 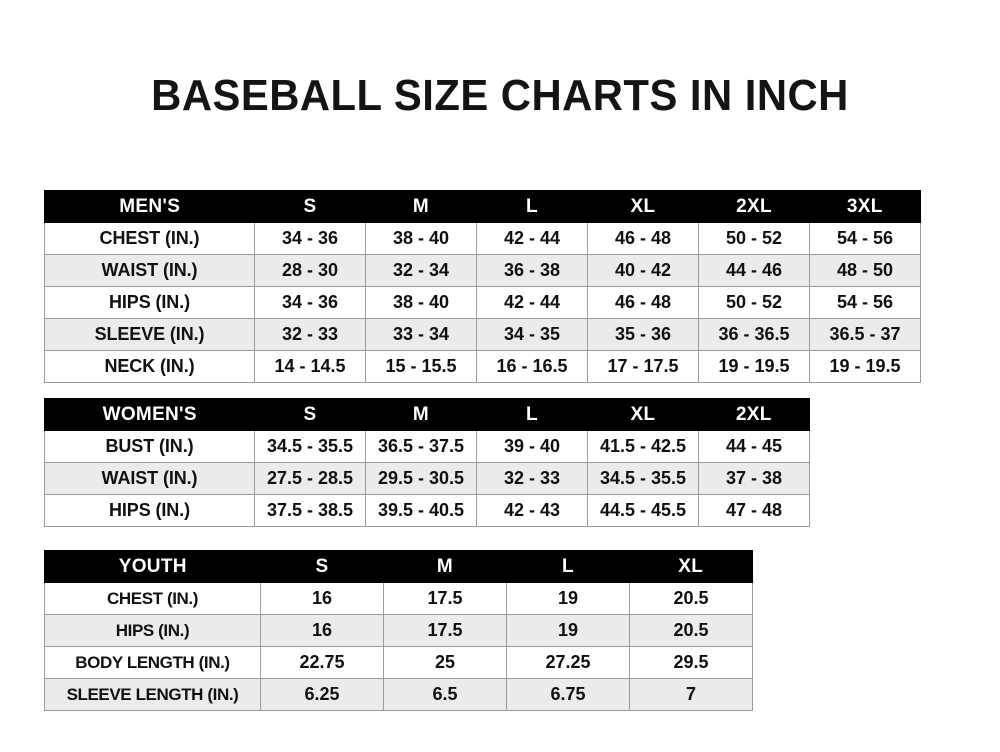 I want to click on measurement-label: BUST (IN.), so click(x=149, y=446).